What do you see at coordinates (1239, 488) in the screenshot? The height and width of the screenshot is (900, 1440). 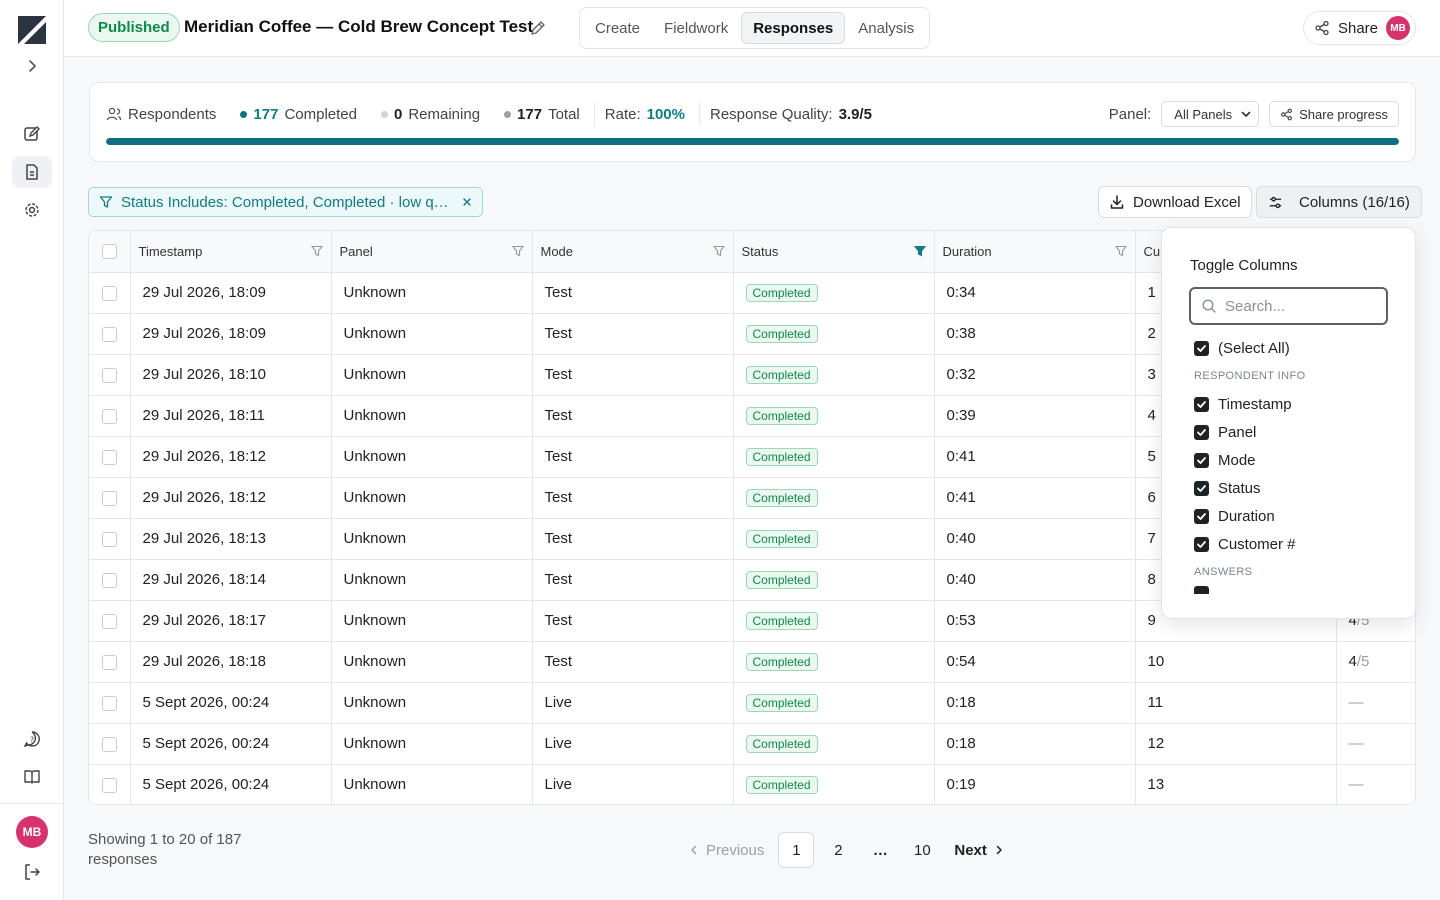 I see `column-toggle-label: Status` at bounding box center [1239, 488].